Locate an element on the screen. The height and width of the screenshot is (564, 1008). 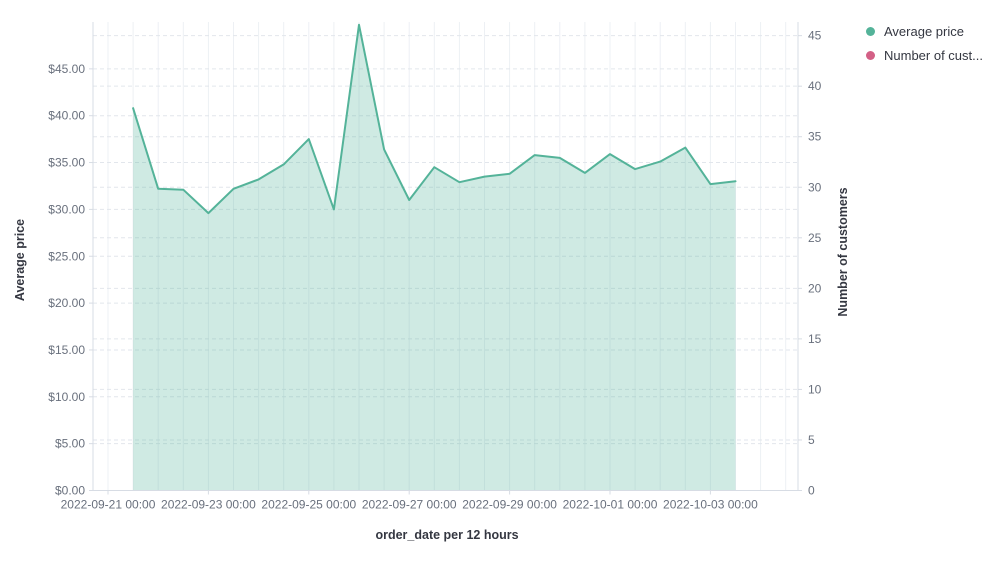
right-axis-tick-label: 45 is located at coordinates (815, 36).